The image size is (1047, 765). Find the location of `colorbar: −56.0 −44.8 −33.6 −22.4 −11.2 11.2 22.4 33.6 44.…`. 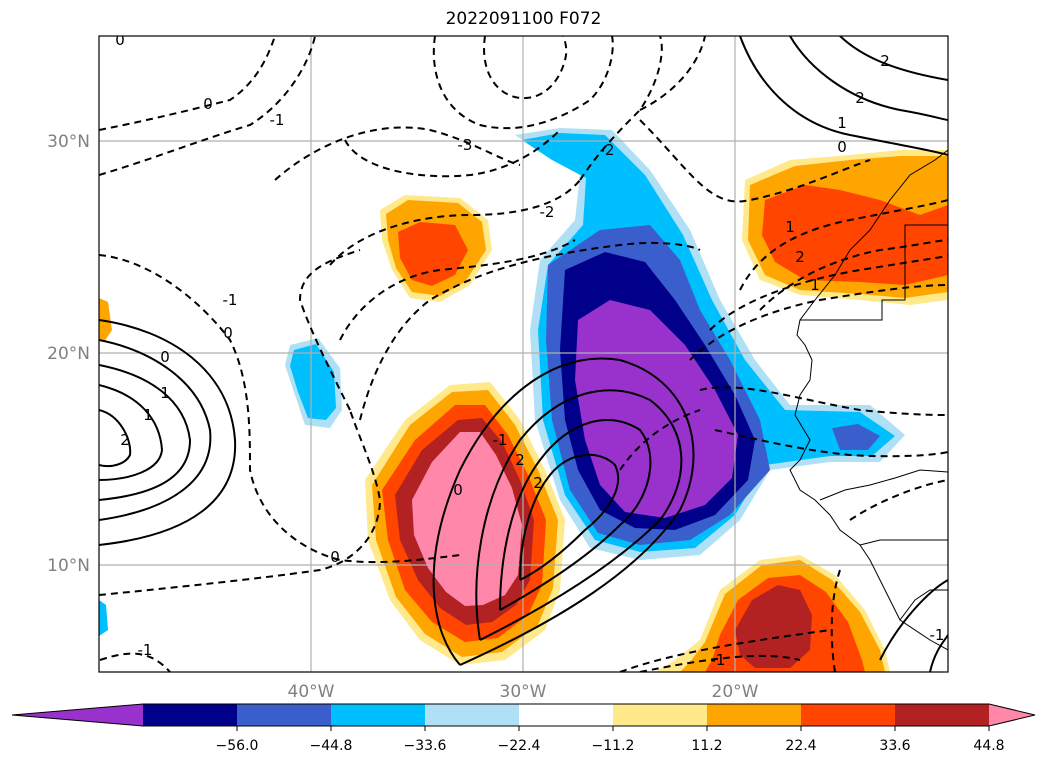

colorbar: −56.0 −44.8 −33.6 −22.4 −11.2 11.2 22.4 33.6 44.… is located at coordinates (523, 728).